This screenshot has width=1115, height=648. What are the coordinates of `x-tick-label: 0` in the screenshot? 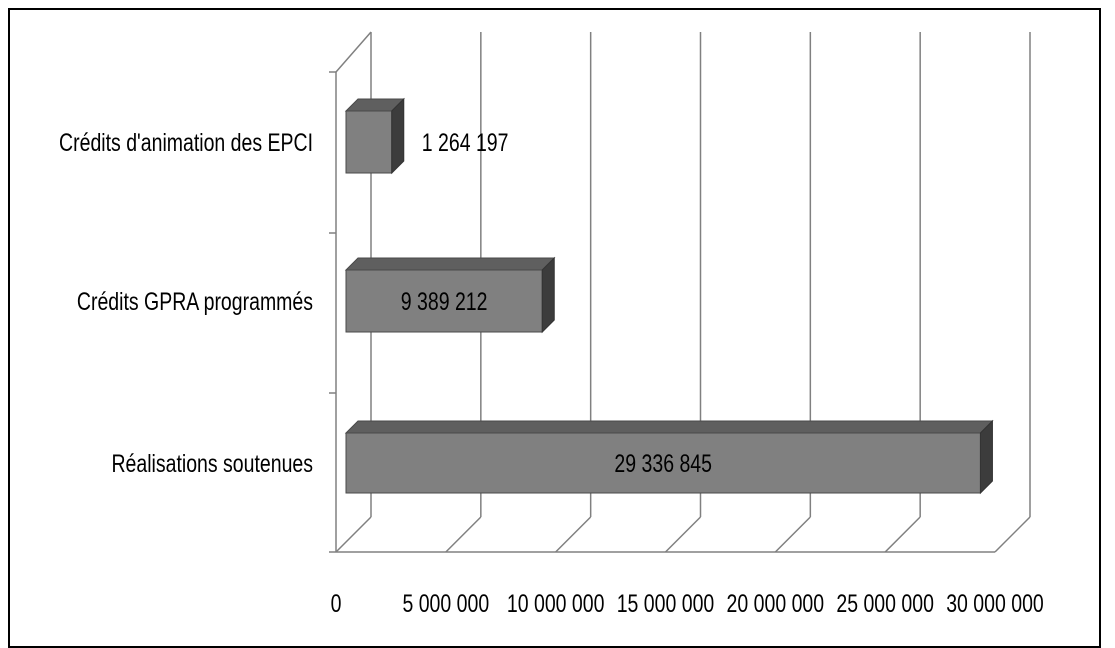 It's located at (336, 604).